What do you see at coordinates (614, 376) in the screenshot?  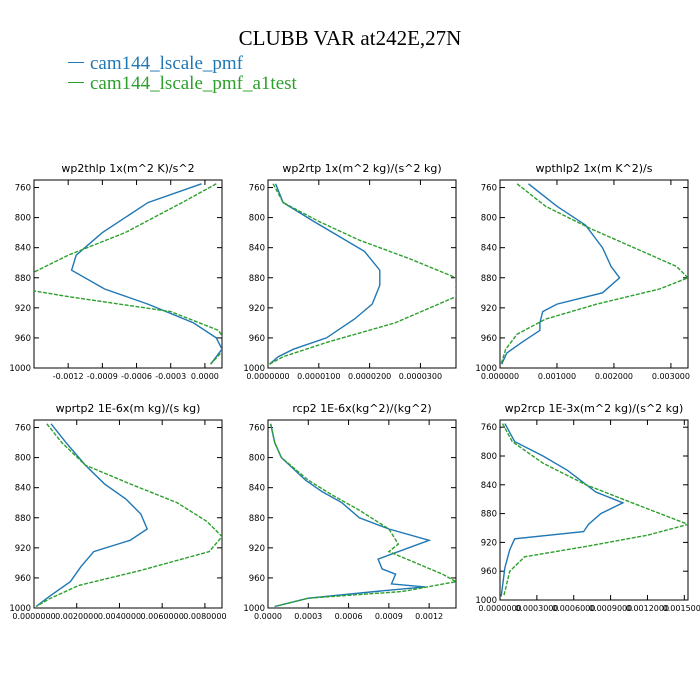 I see `x-tick-label: 0.002000` at bounding box center [614, 376].